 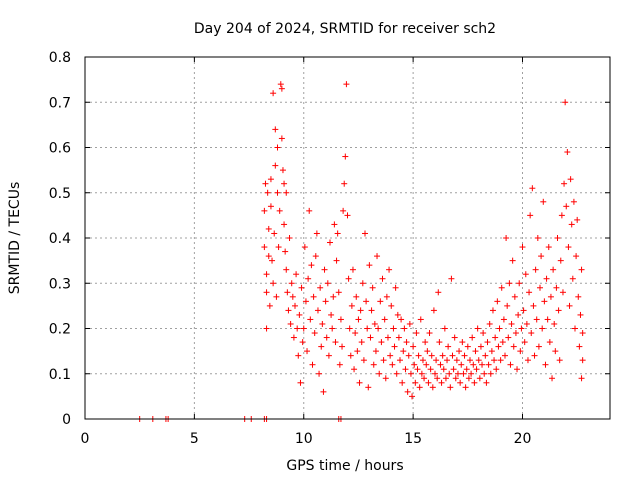 What do you see at coordinates (60, 284) in the screenshot?
I see `y-tick-label: 0.3` at bounding box center [60, 284].